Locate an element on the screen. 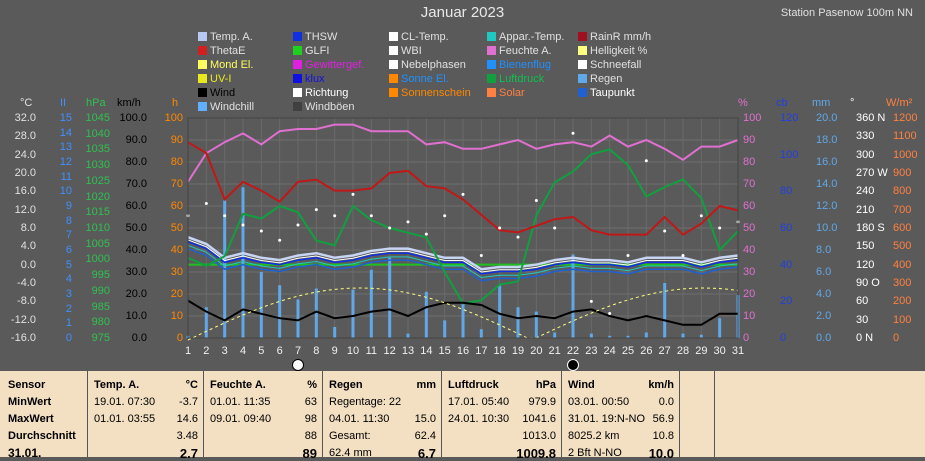 This screenshot has height=461, width=925. axis-tick-label: 10.0 is located at coordinates (136, 316).